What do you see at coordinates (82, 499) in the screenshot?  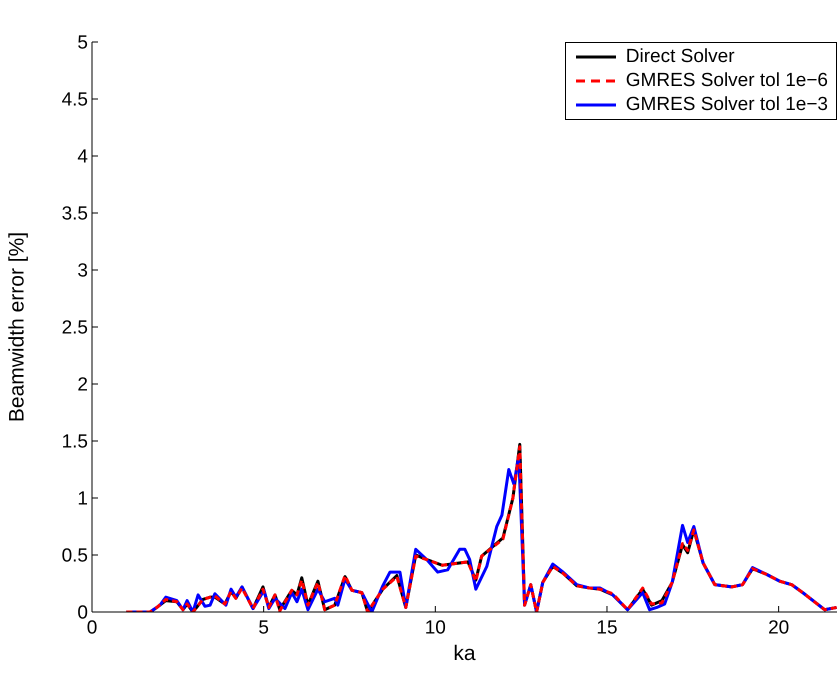 I see `y-tick-label: 1` at bounding box center [82, 499].